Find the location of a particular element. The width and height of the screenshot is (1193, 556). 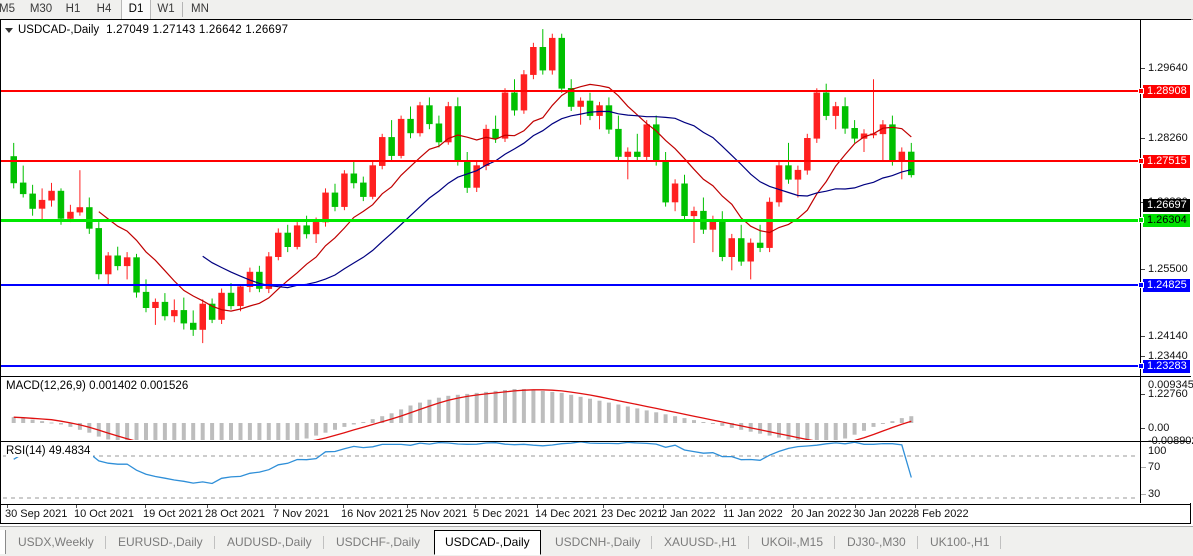

timeframe-h4: H4 is located at coordinates (104, 9).